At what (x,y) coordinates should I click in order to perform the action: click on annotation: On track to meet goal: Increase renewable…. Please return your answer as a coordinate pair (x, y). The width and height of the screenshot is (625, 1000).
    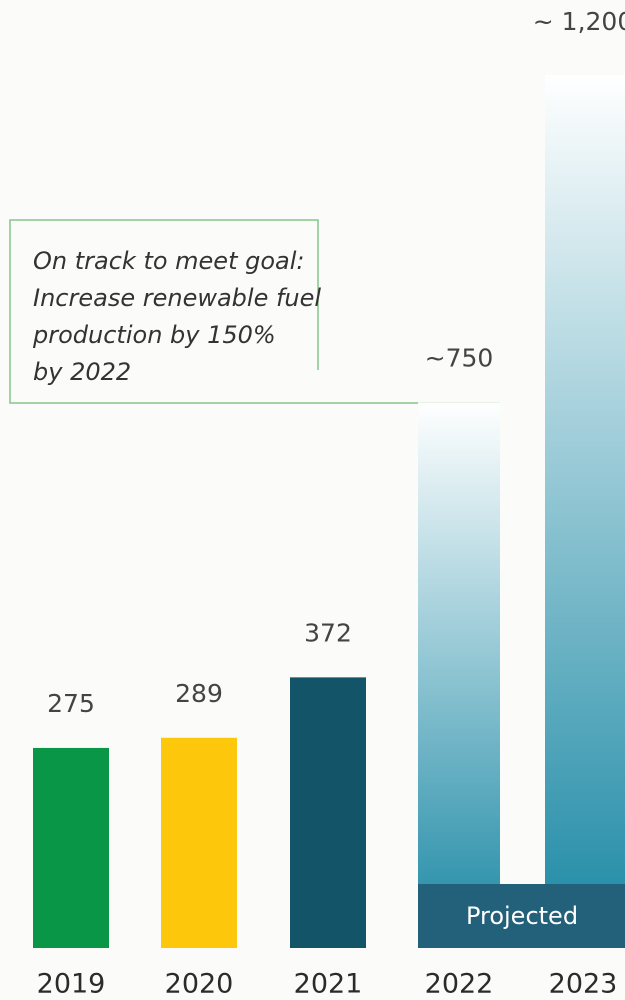
    Looking at the image, I should click on (176, 316).